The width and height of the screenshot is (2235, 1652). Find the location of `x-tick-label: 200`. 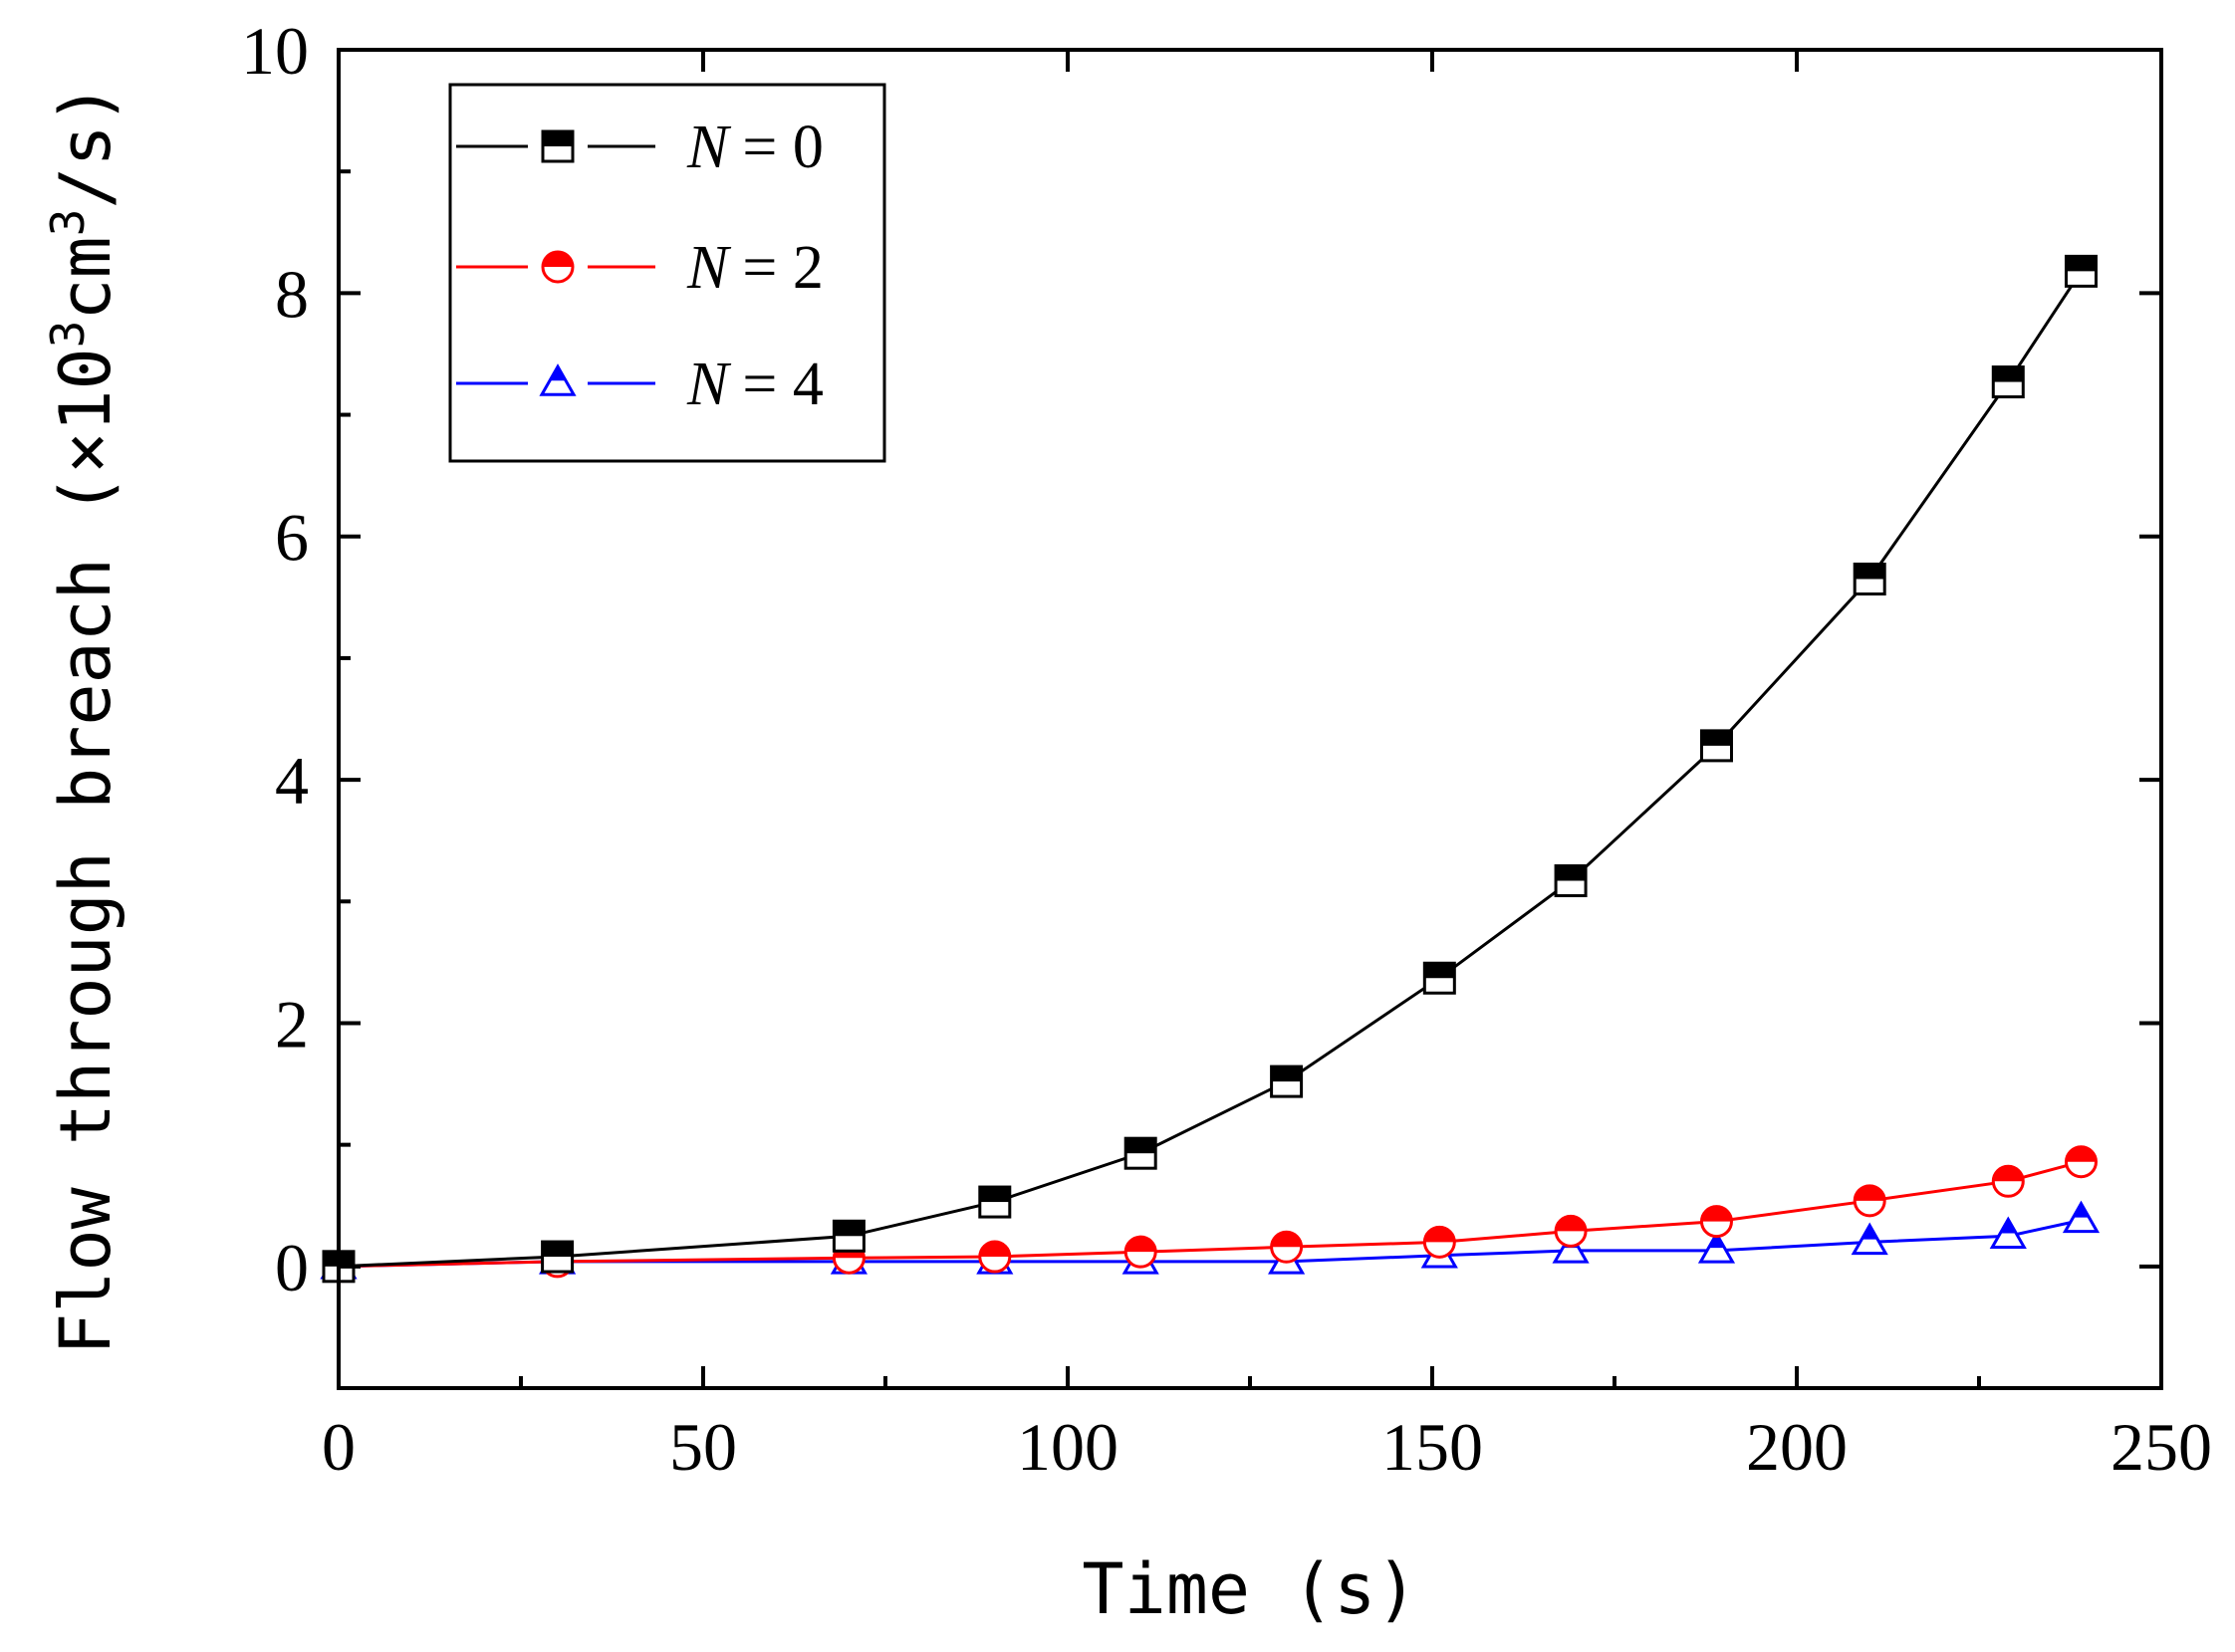

x-tick-label: 200 is located at coordinates (1797, 1447).